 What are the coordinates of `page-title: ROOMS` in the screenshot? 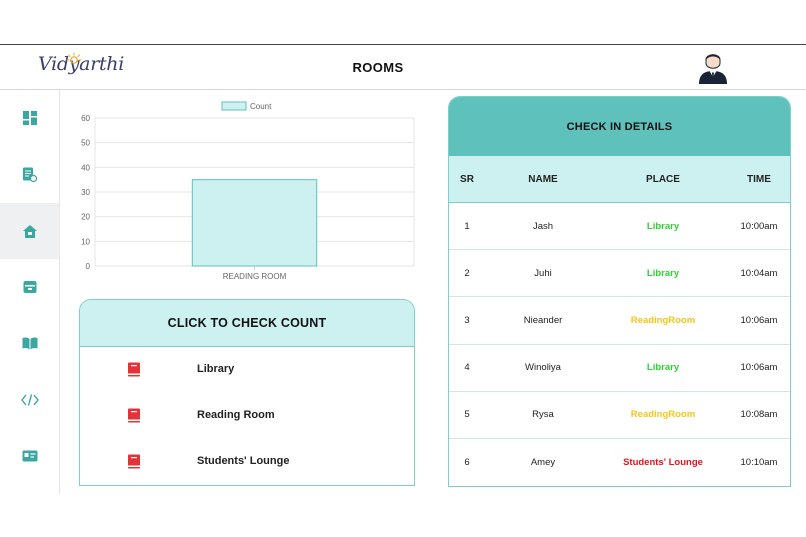 It's located at (378, 67).